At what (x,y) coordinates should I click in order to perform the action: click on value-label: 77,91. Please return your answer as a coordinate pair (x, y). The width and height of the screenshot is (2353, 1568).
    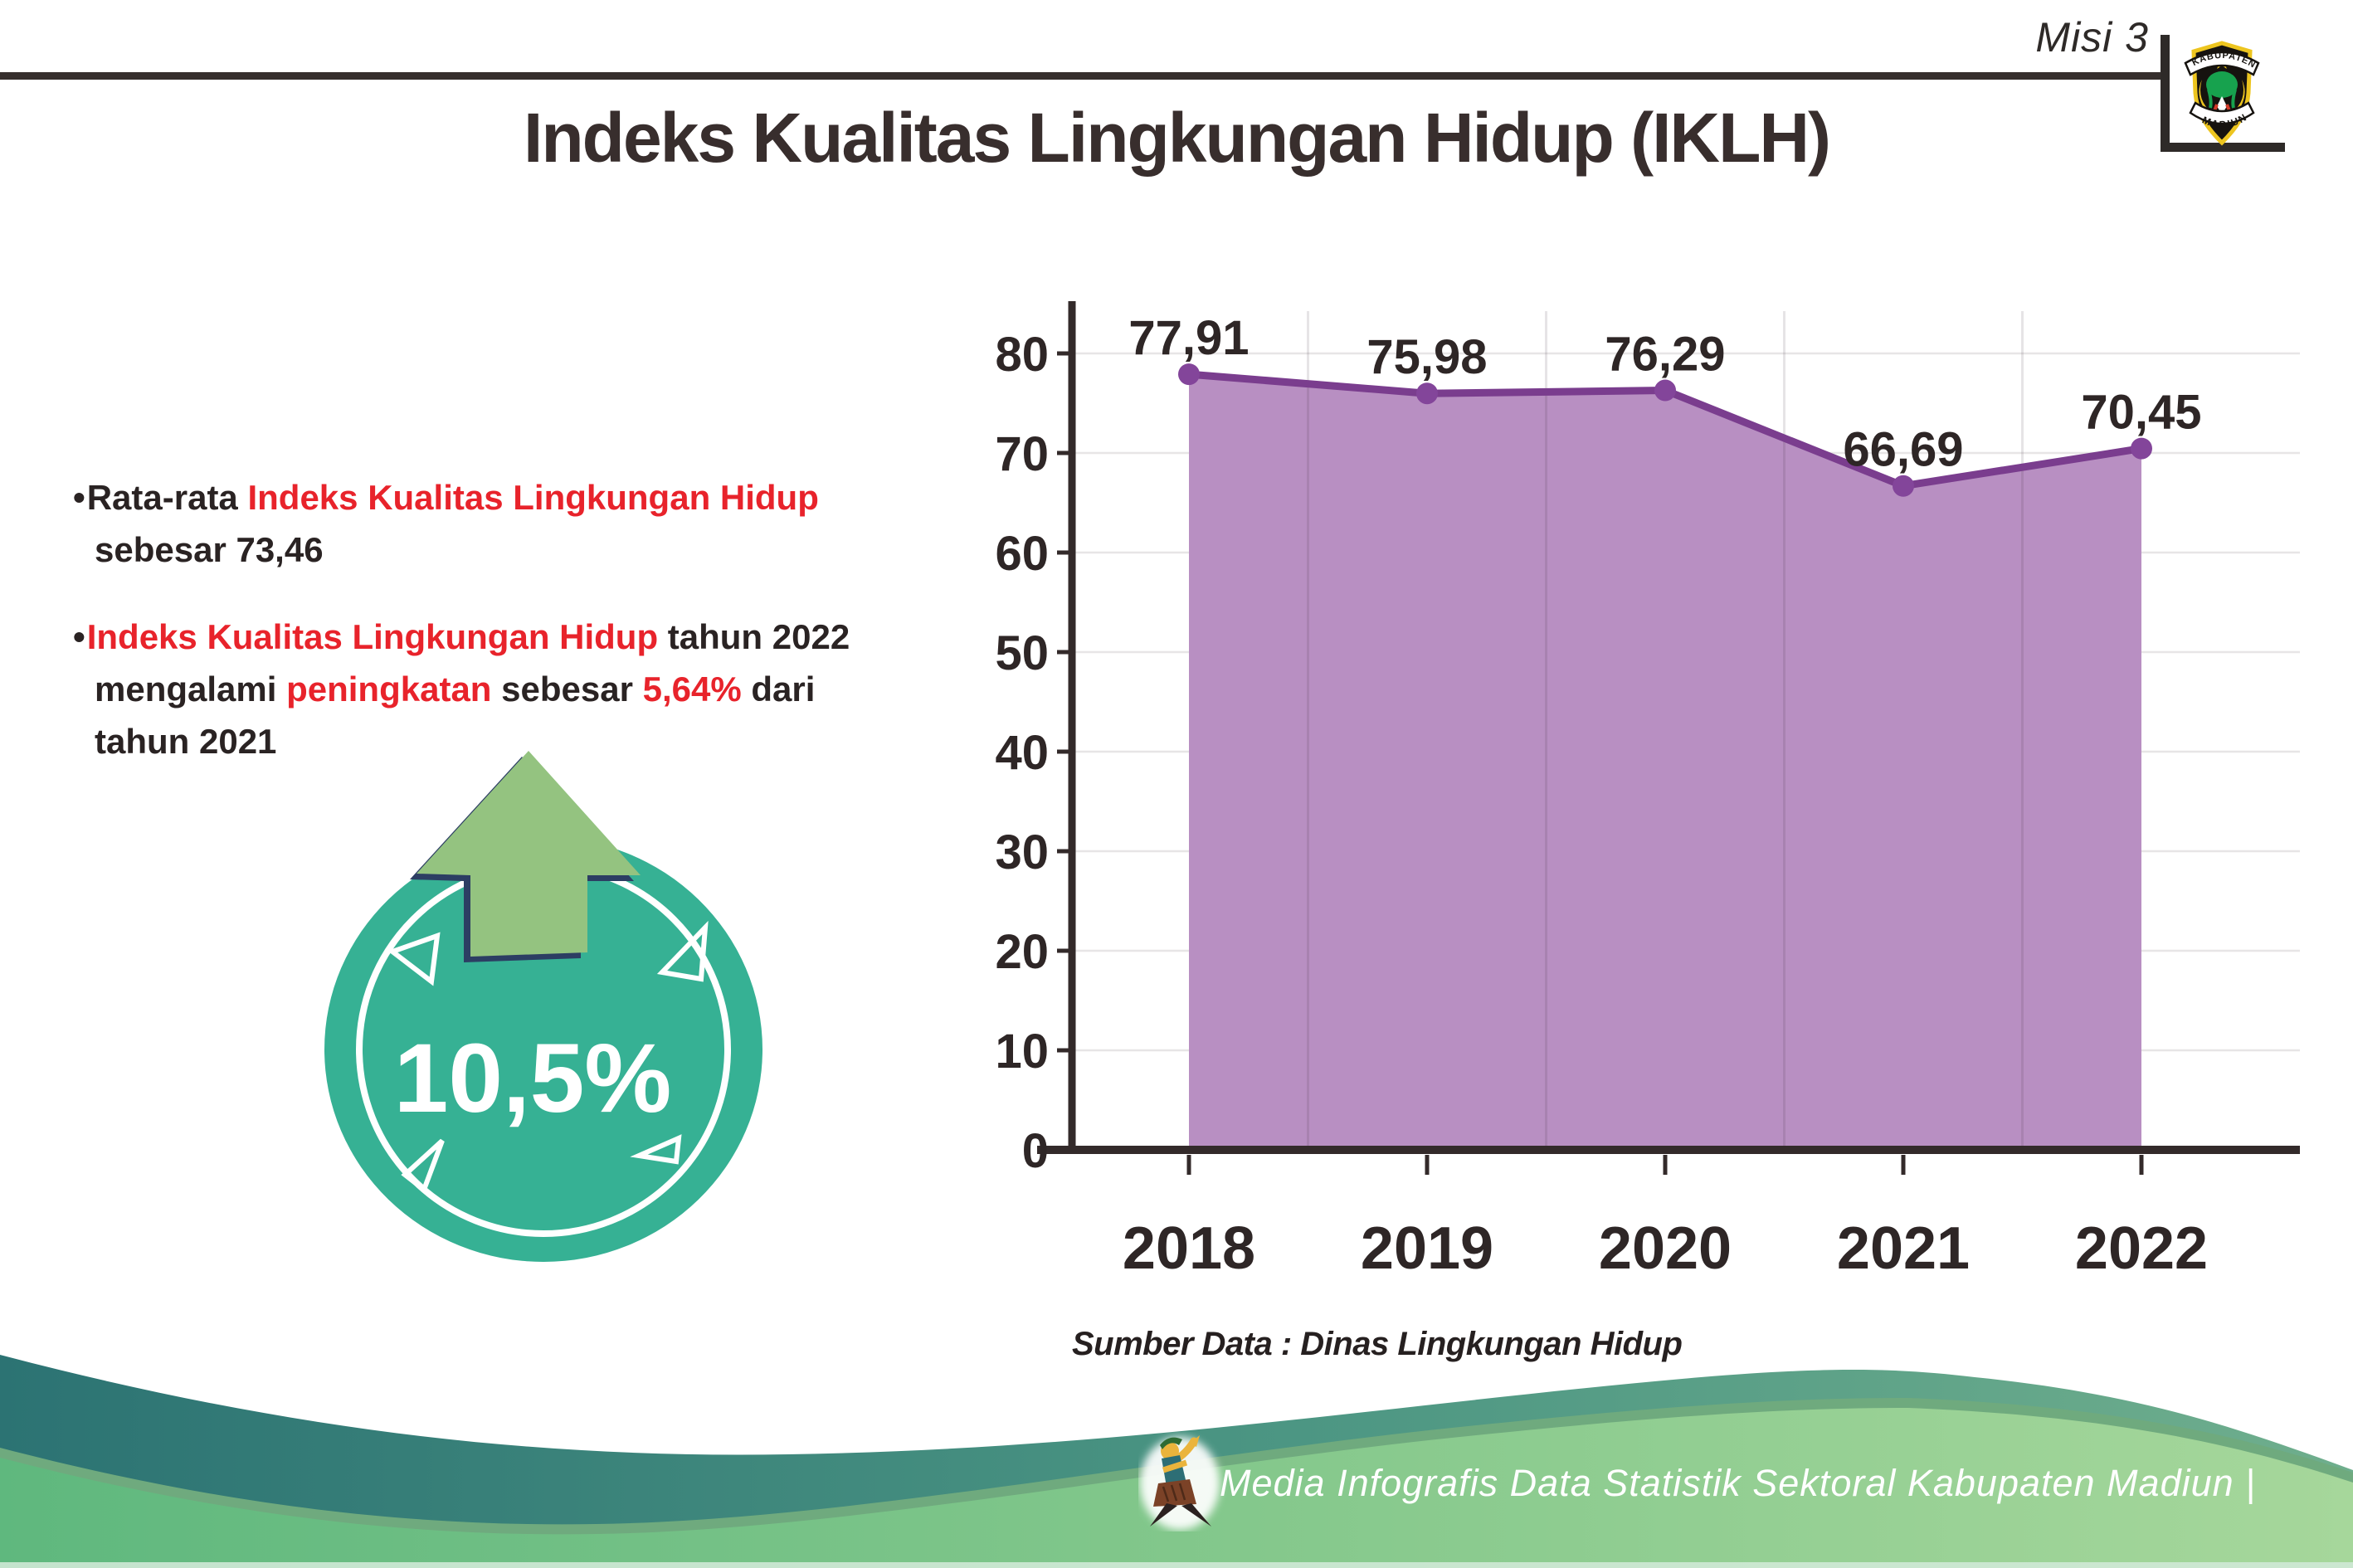
    Looking at the image, I should click on (1188, 338).